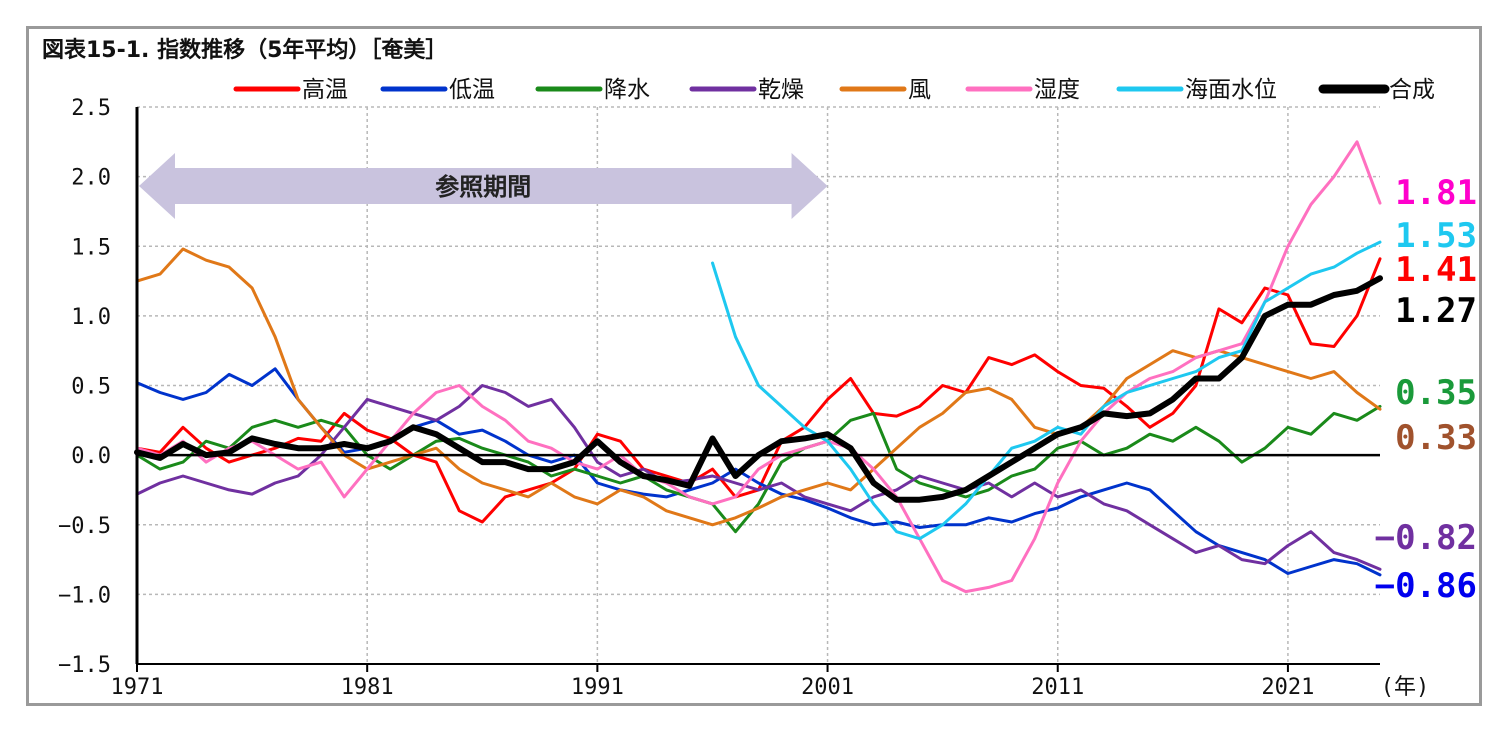  Describe the element at coordinates (91, 387) in the screenshot. I see `y-tick-label: 0.5` at that location.